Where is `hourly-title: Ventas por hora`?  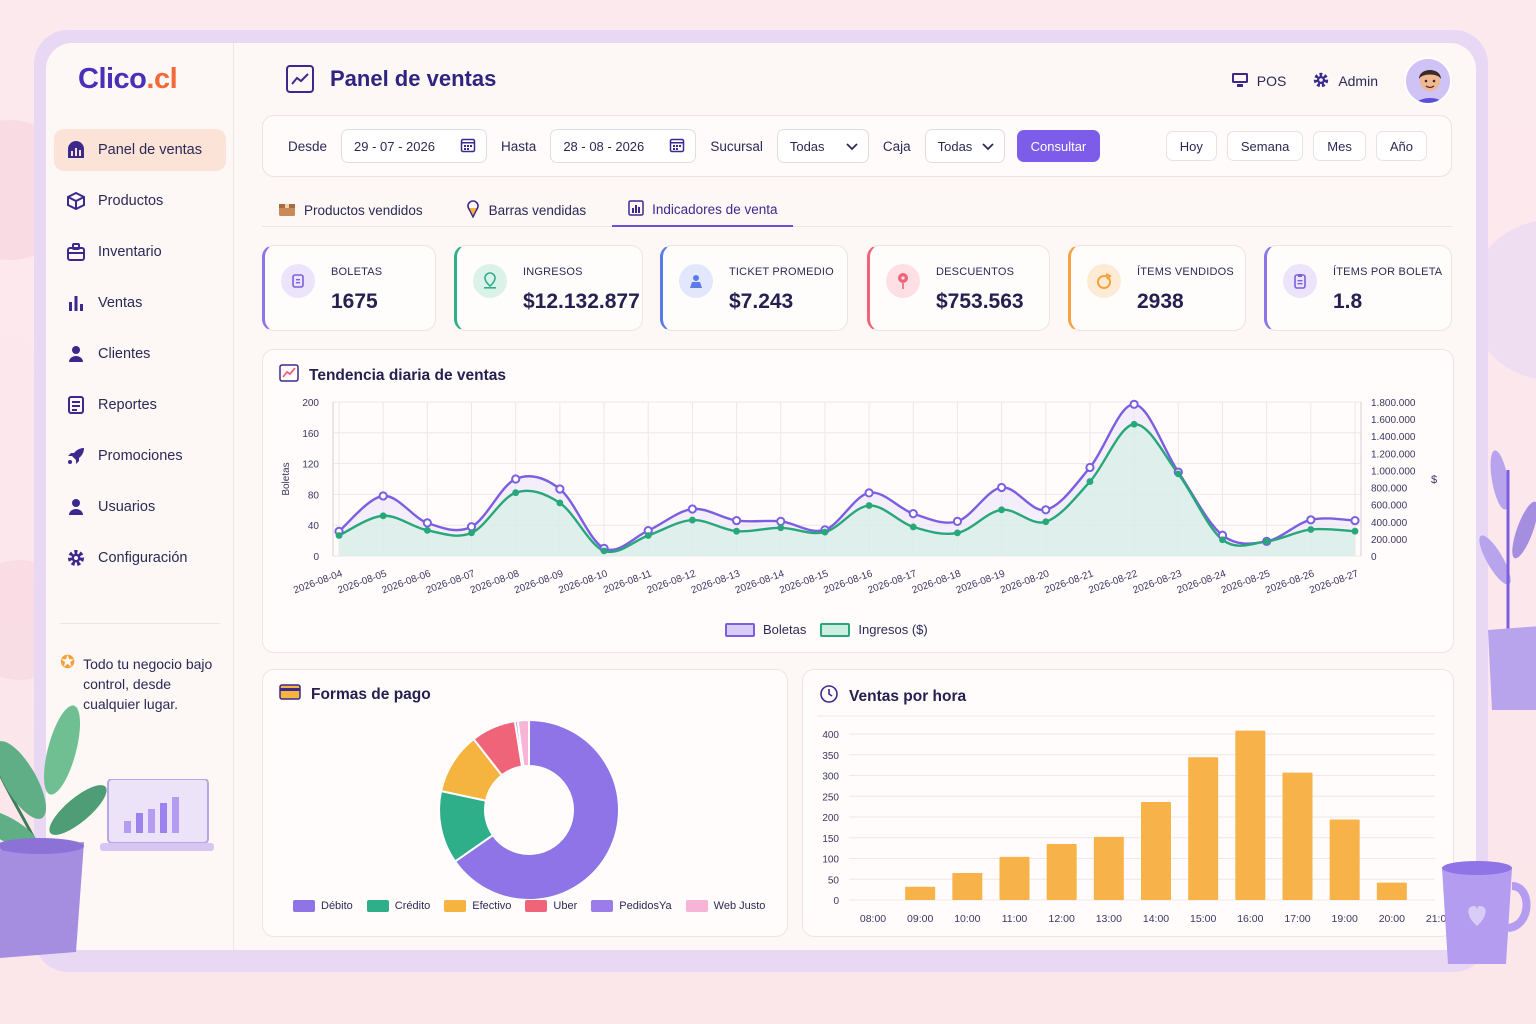
hourly-title: Ventas por hora is located at coordinates (908, 696).